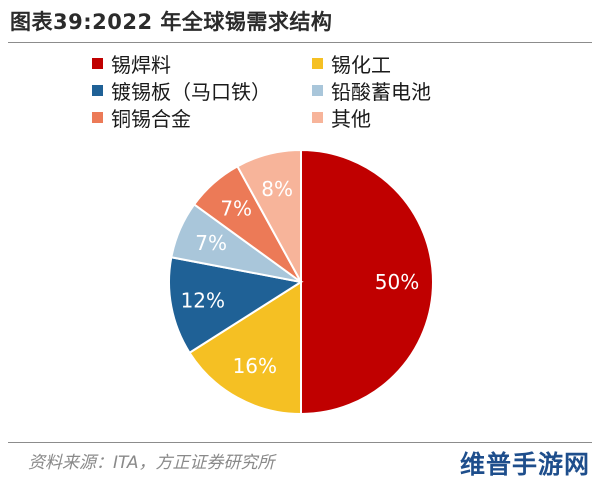 The width and height of the screenshot is (600, 481). I want to click on pie-slice-tinplate, so click(236, 305).